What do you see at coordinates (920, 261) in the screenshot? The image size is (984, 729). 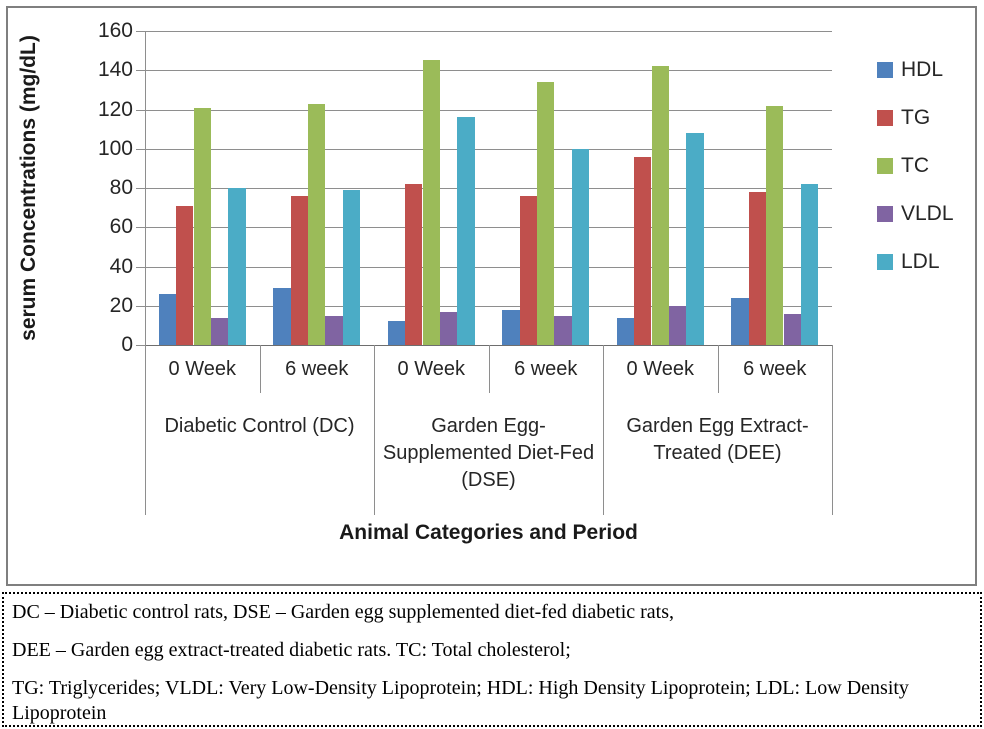 I see `legend-label-ldl: LDL` at bounding box center [920, 261].